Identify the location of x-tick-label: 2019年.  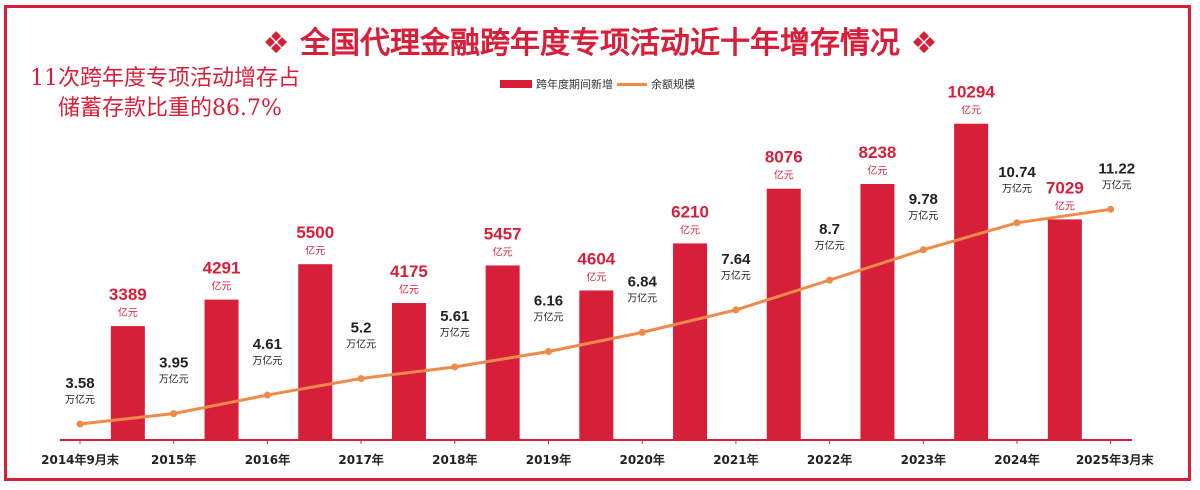
(548, 459).